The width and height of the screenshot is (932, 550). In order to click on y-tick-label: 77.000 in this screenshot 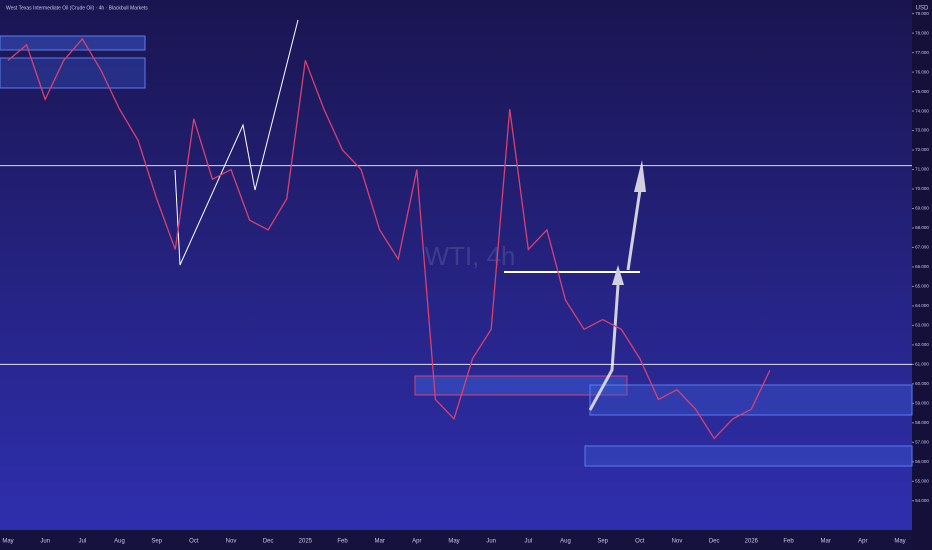, I will do `click(922, 52)`.